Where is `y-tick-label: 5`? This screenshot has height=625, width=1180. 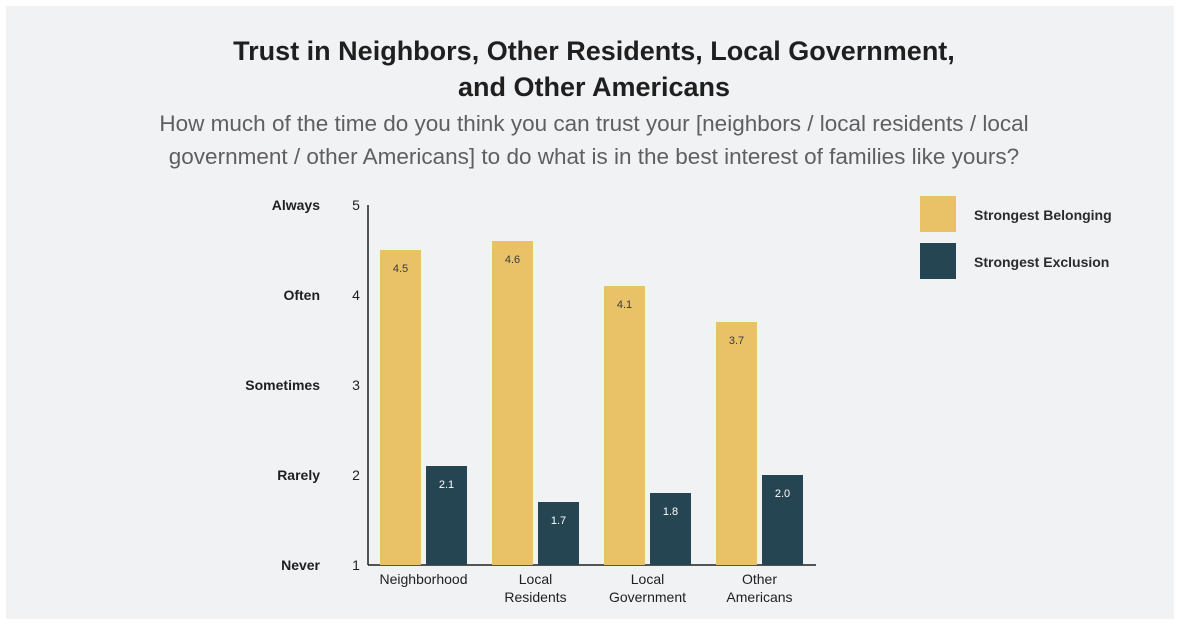 y-tick-label: 5 is located at coordinates (356, 205).